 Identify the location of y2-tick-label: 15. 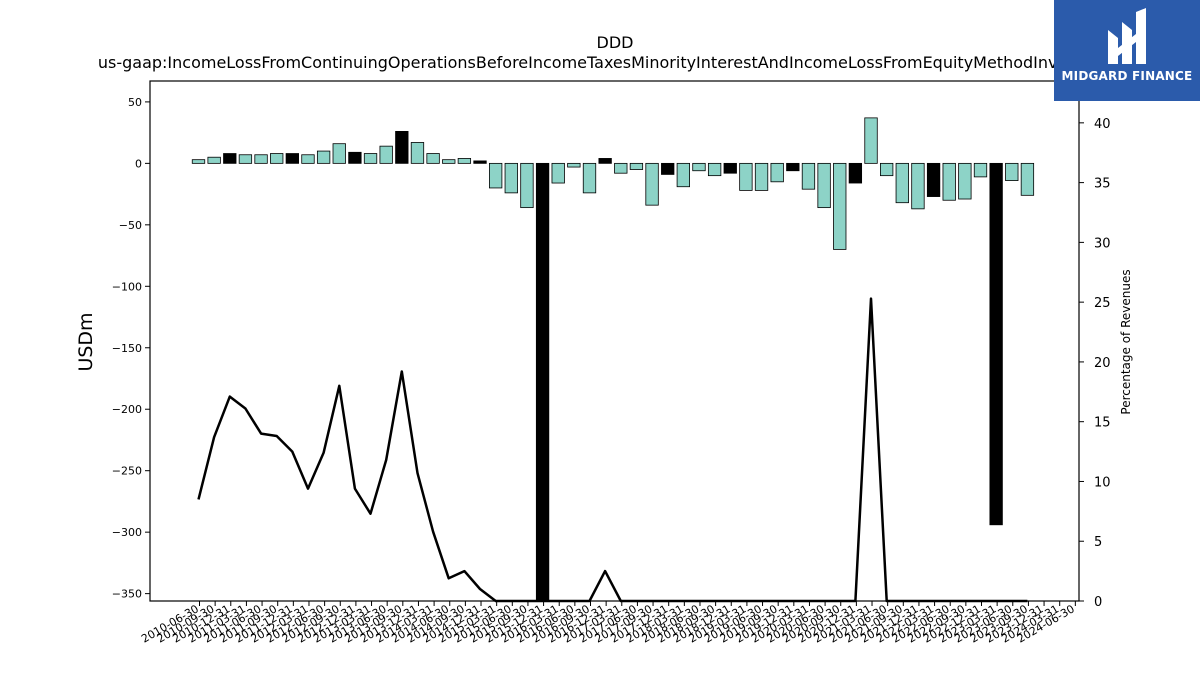
(1102, 423).